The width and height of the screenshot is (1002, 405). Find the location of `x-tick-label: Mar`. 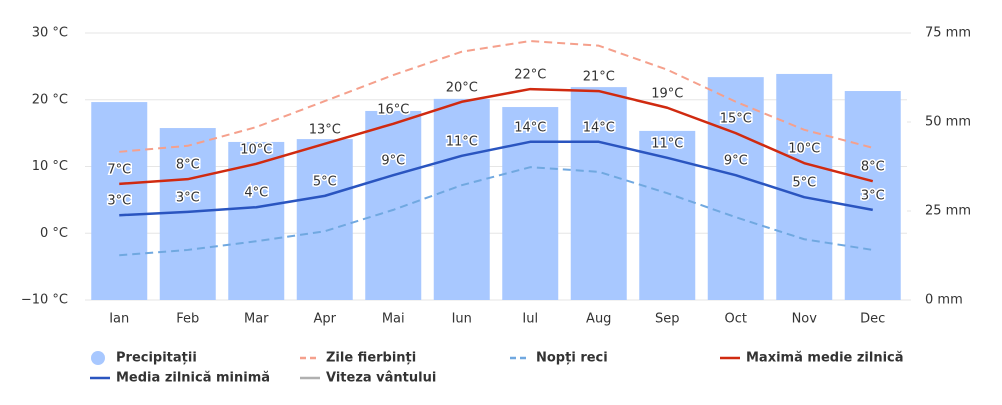

x-tick-label: Mar is located at coordinates (256, 319).